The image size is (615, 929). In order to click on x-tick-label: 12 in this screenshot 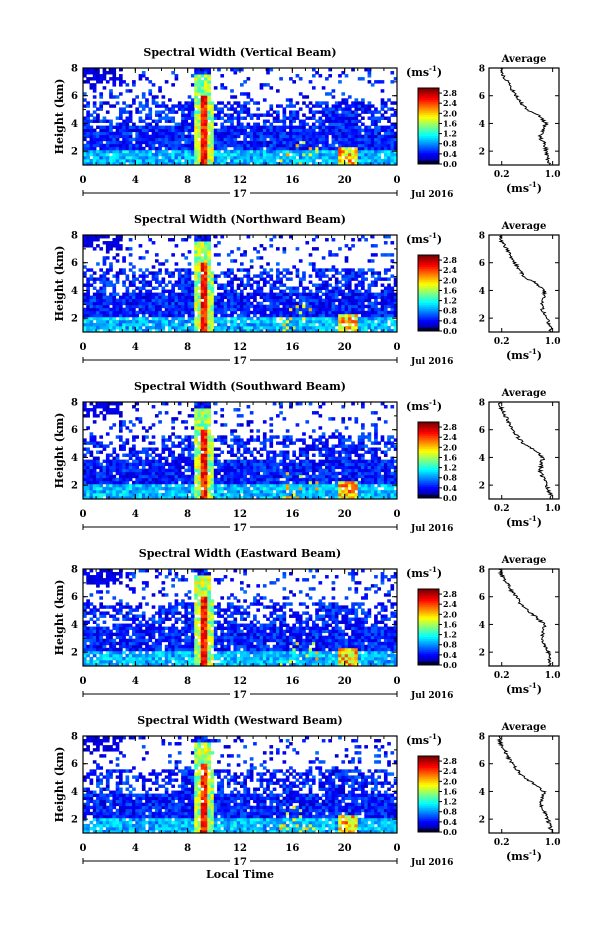, I will do `click(240, 180)`.